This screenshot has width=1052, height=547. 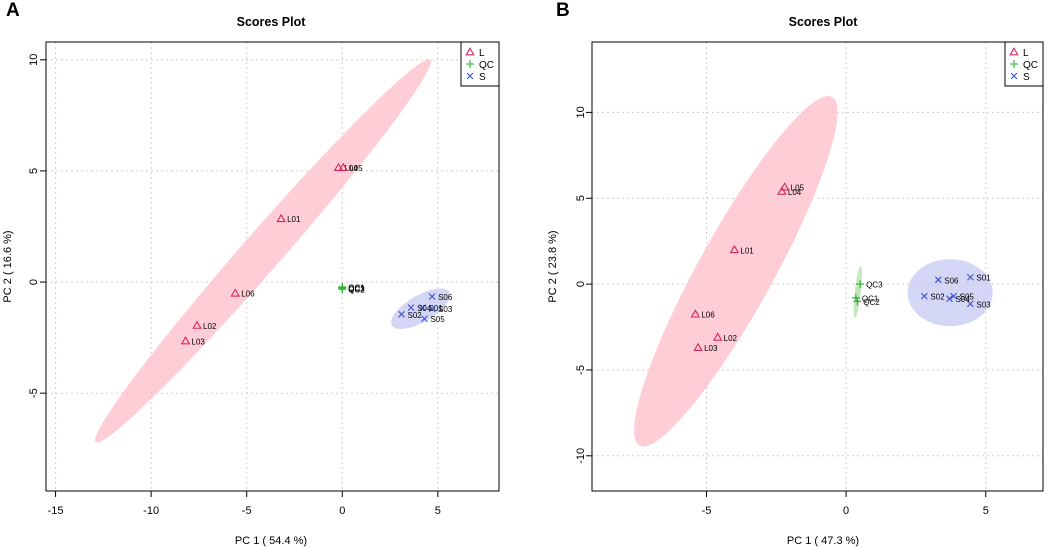 I want to click on ellipse-qc, so click(x=857, y=292).